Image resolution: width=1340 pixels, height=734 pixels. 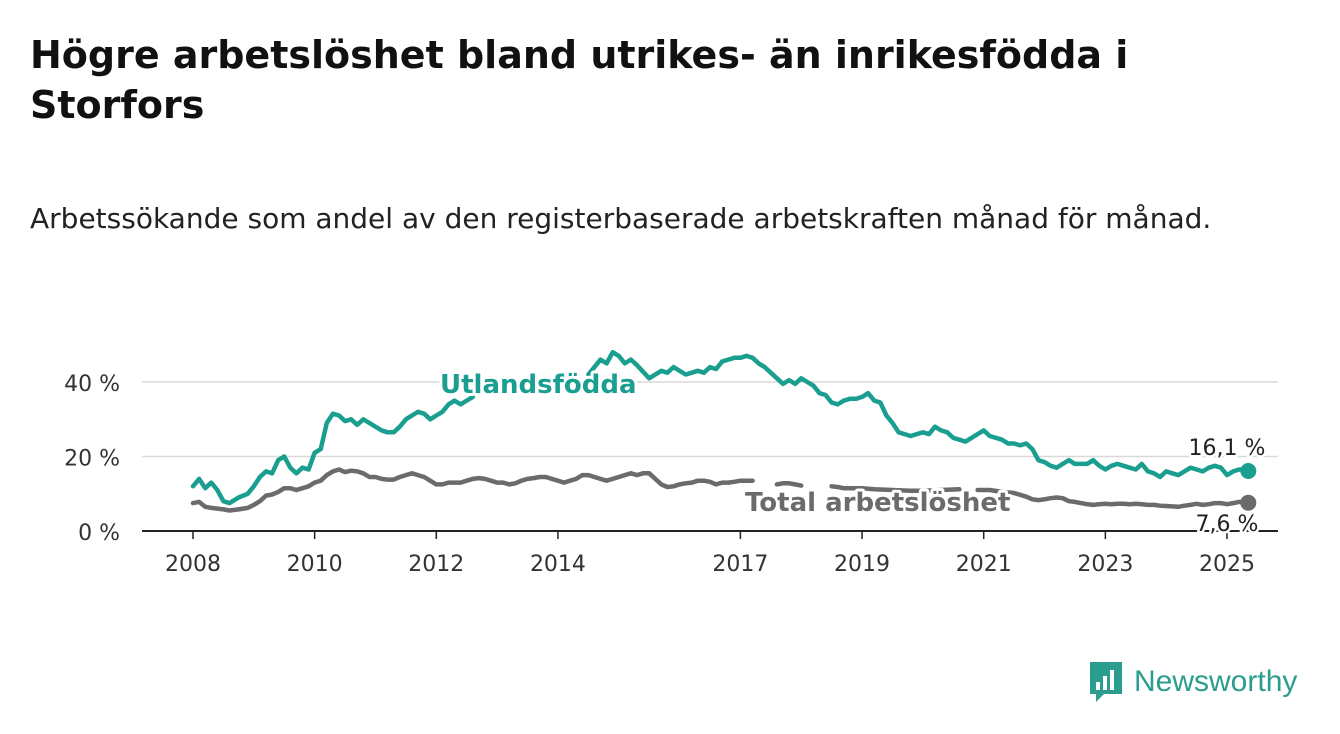 I want to click on end-value-label: 16,1 %, so click(x=1227, y=448).